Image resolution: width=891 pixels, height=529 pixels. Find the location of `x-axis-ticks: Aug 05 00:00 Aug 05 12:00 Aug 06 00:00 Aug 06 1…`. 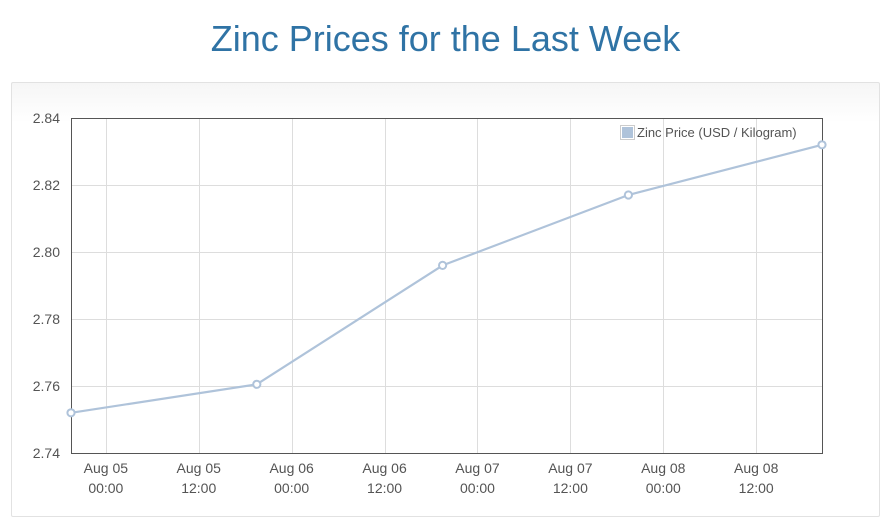

x-axis-ticks: Aug 05 00:00 Aug 05 12:00 Aug 06 00:00 Aug 06 1… is located at coordinates (431, 478).